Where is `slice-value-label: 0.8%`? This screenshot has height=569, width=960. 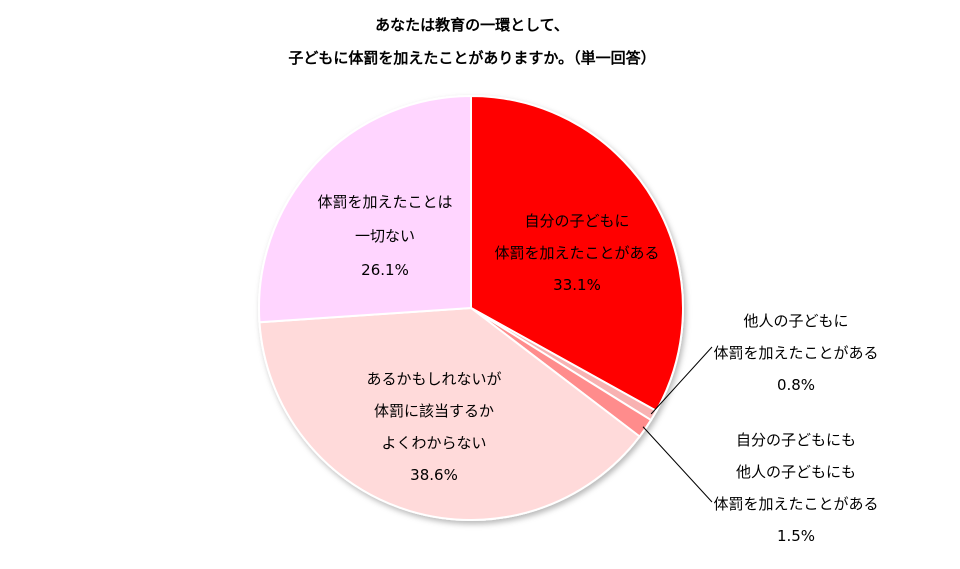
slice-value-label: 0.8% is located at coordinates (796, 385).